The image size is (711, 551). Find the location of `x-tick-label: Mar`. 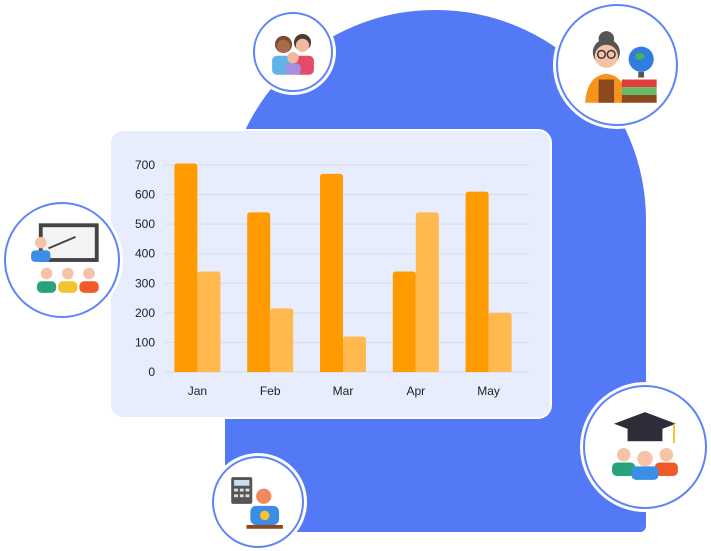

x-tick-label: Mar is located at coordinates (343, 391).